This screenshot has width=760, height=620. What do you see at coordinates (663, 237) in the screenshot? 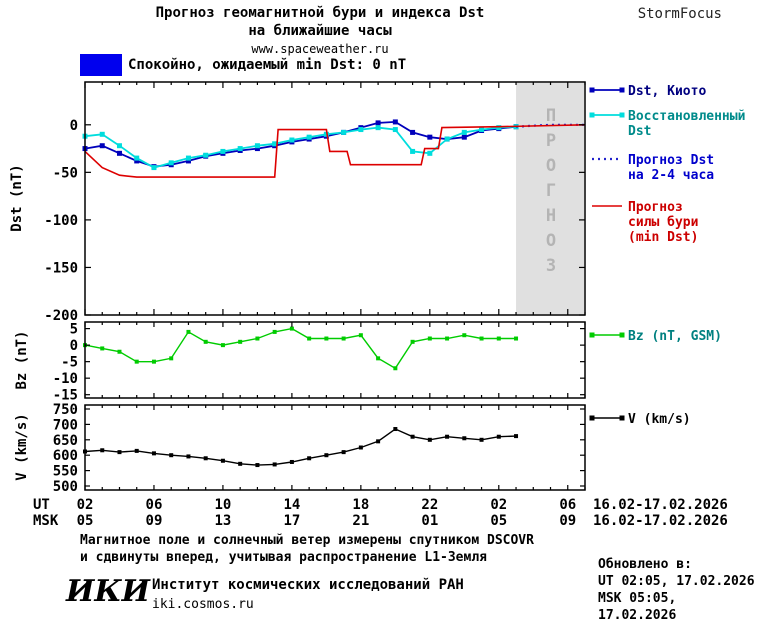
I see `legend-label: (min Dst)` at bounding box center [663, 237].